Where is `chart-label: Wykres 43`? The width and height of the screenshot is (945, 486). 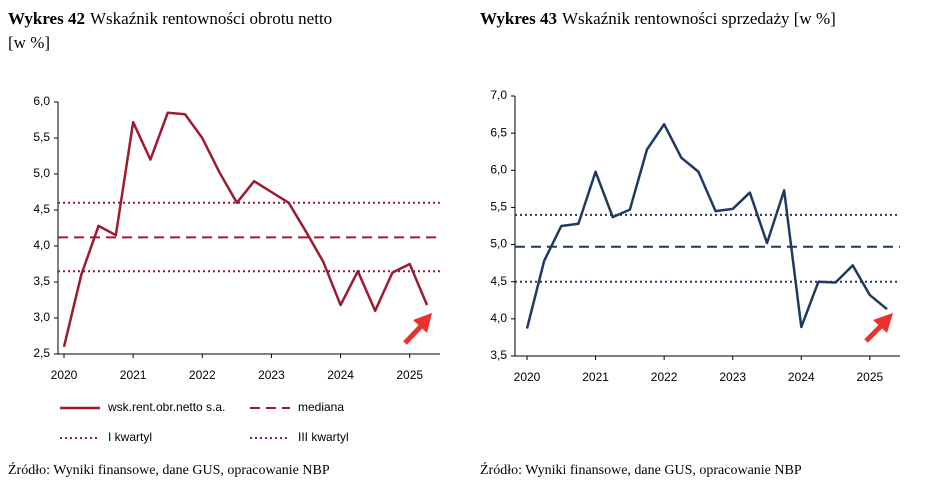
chart-label: Wykres 43 is located at coordinates (518, 18).